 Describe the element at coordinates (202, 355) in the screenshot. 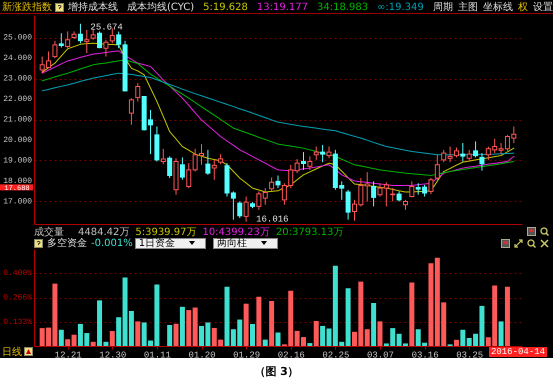

I see `x-tick-label: 01.20` at that location.